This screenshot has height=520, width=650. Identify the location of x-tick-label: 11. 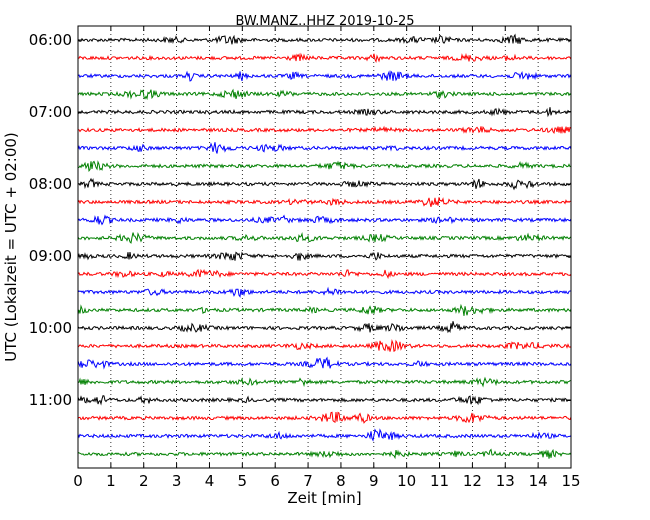
(439, 481).